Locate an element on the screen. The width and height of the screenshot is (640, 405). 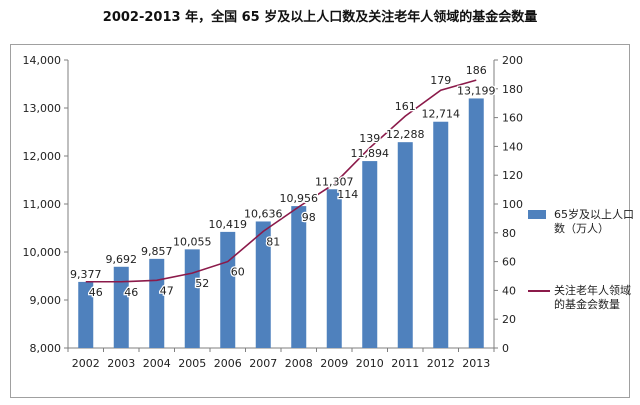
chart-title: 2002-2013 年，全国 65 岁及以上人口数及关注老年人领域的基金会数量 is located at coordinates (320, 17).